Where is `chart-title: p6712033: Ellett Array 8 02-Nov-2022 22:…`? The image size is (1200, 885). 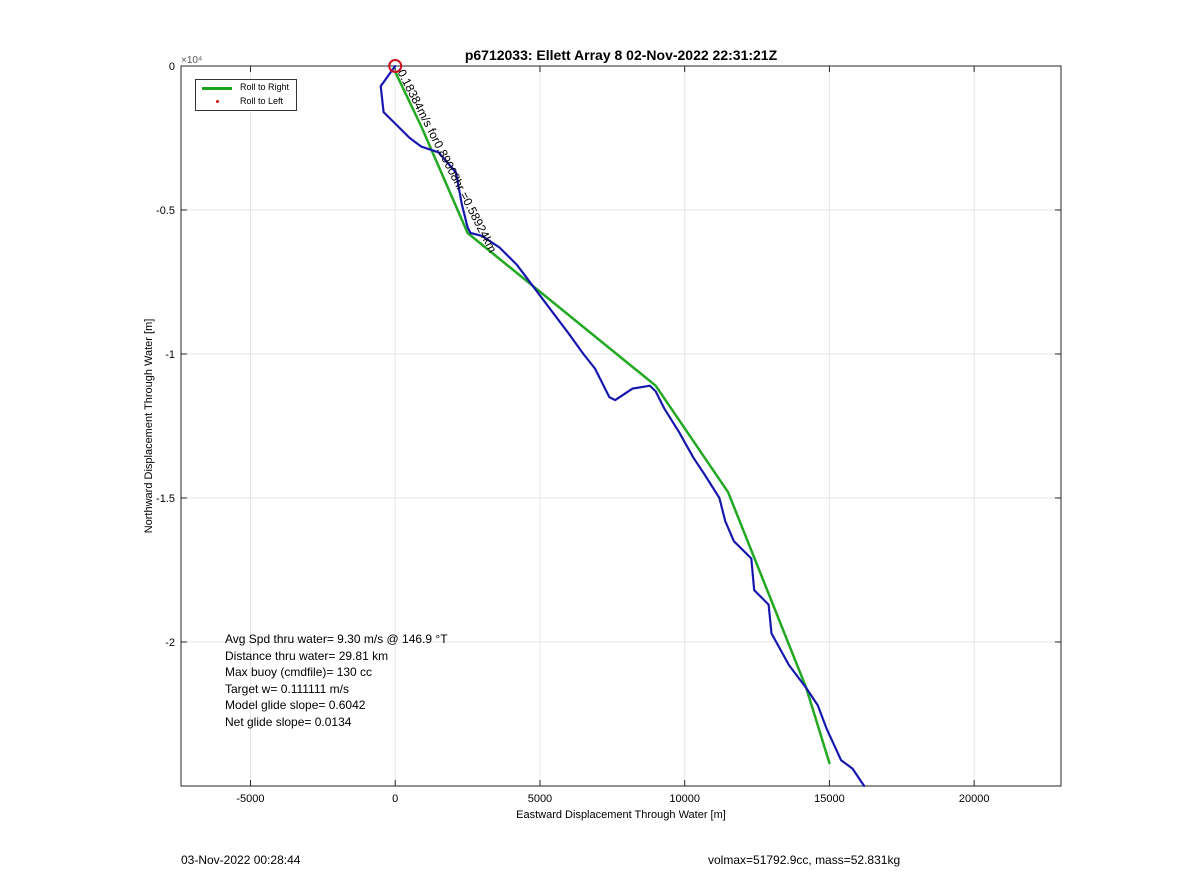 chart-title: p6712033: Ellett Array 8 02-Nov-2022 22:… is located at coordinates (621, 55).